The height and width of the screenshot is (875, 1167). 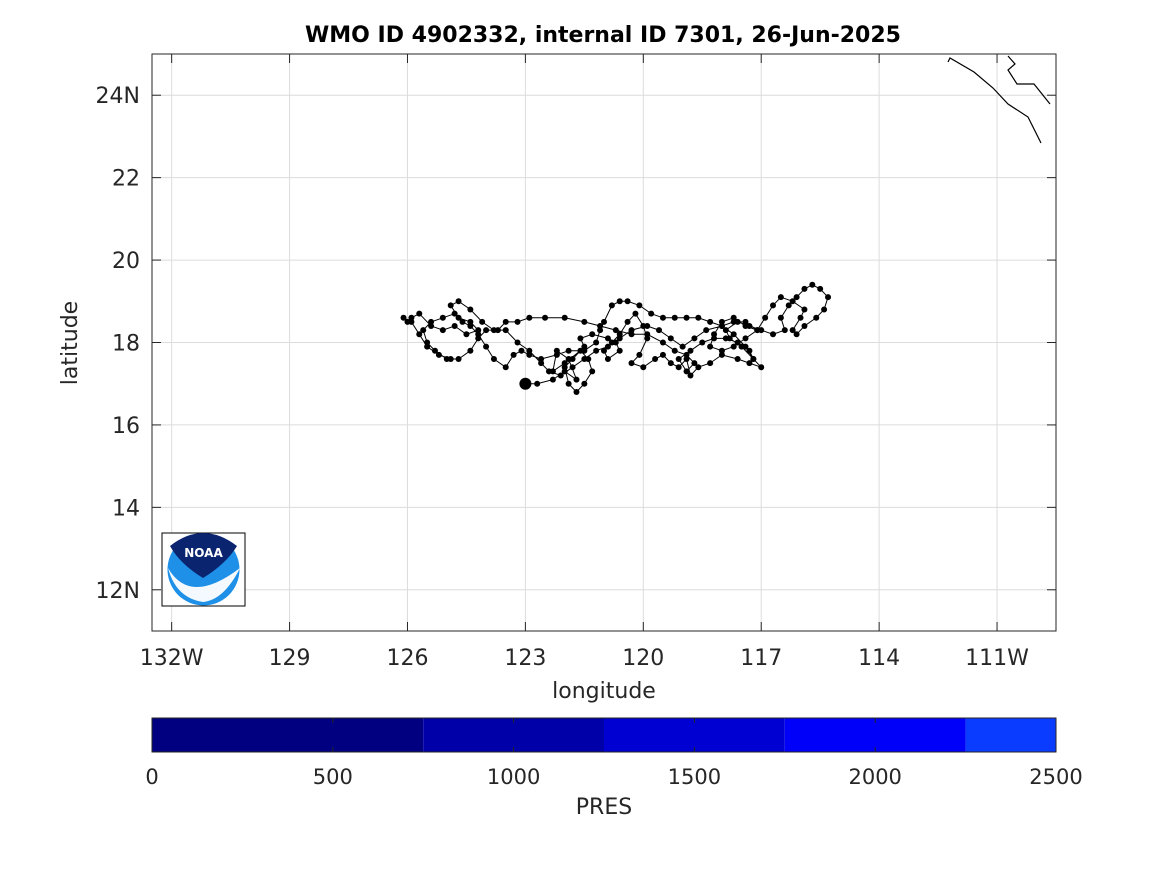 What do you see at coordinates (151, 777) in the screenshot?
I see `colorbar-tick-label: 0` at bounding box center [151, 777].